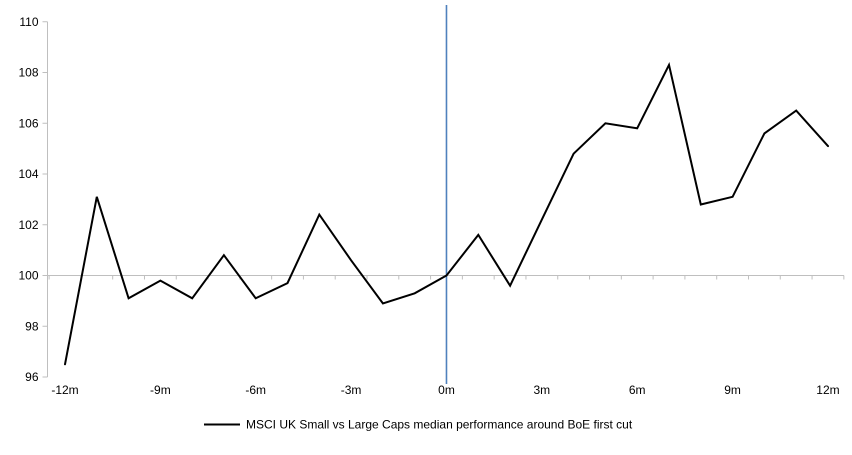 The width and height of the screenshot is (852, 455). I want to click on y-tick-label: 108, so click(28, 73).